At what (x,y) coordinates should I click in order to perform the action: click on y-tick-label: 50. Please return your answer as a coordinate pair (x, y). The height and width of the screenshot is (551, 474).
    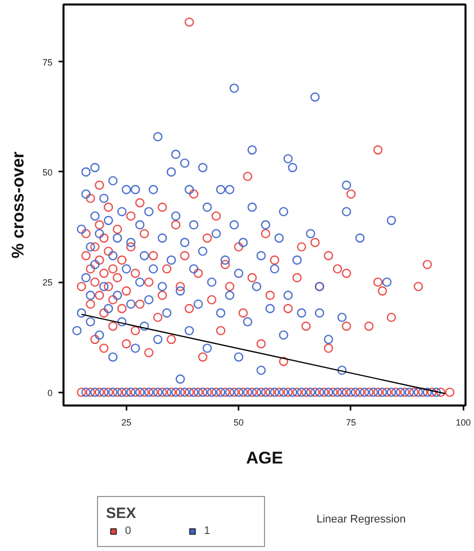
    Looking at the image, I should click on (47, 172).